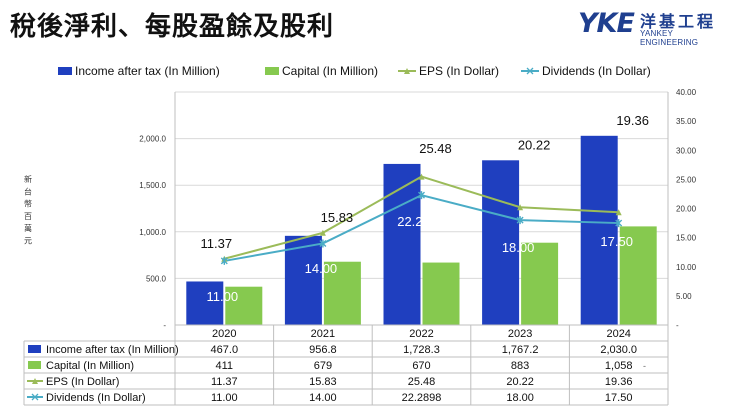 This screenshot has width=740, height=409. I want to click on y-tick-label-left: 500.0, so click(156, 278).